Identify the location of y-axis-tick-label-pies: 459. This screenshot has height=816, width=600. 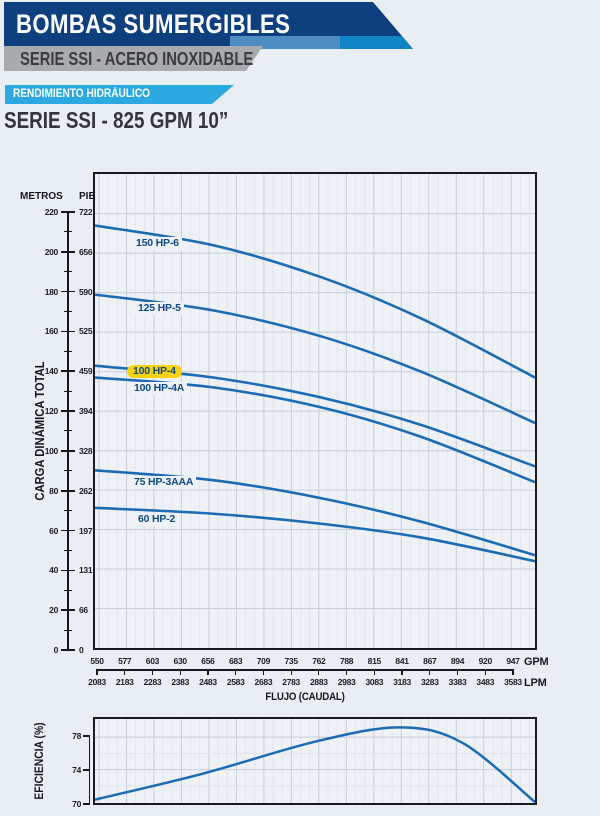
(86, 371).